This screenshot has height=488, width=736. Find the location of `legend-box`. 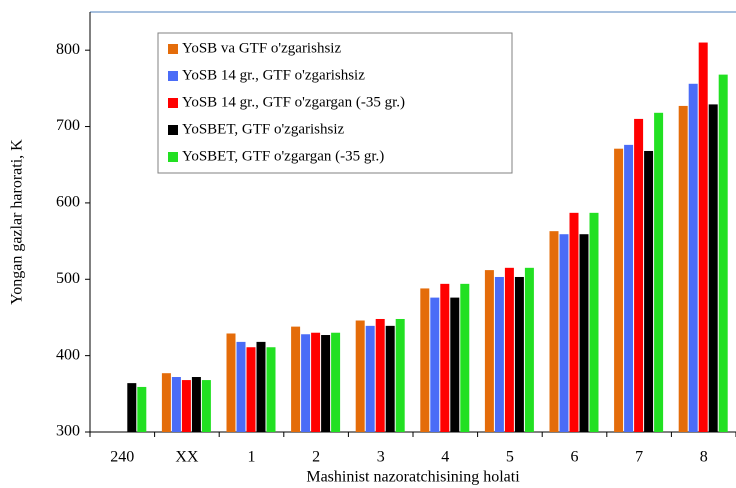

legend-box is located at coordinates (335, 103).